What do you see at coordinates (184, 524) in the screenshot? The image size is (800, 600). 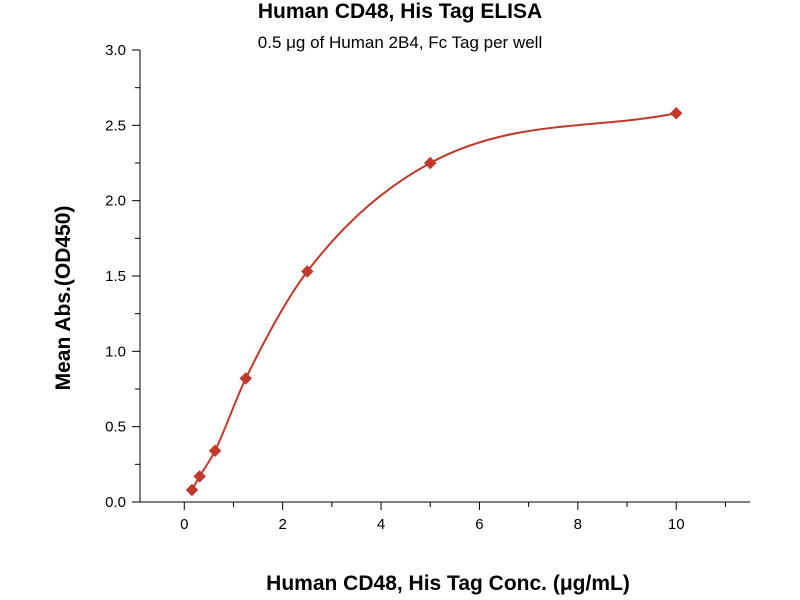 I see `x-tick-label: 0` at bounding box center [184, 524].